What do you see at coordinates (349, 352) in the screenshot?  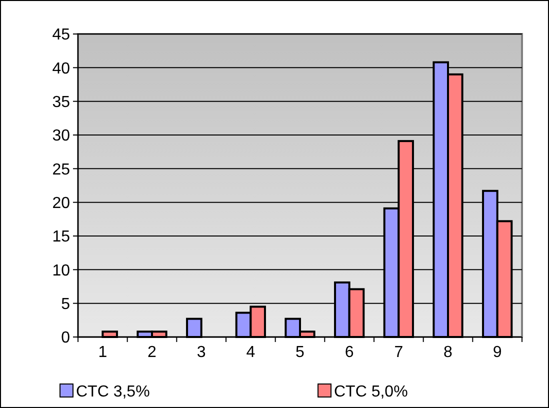 I see `x-tick-label: 6` at bounding box center [349, 352].